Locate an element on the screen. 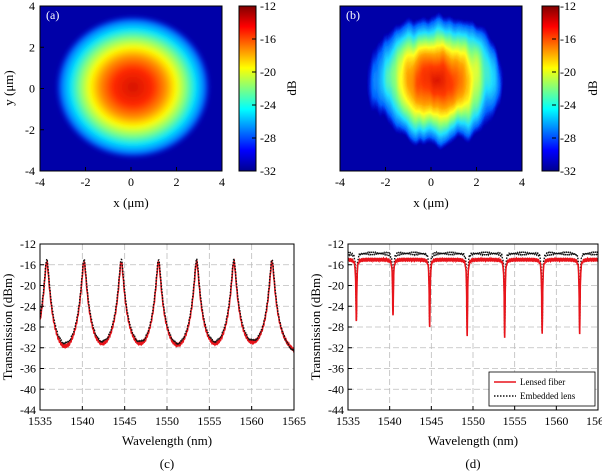  colorbar-b-label: dB is located at coordinates (592, 88).